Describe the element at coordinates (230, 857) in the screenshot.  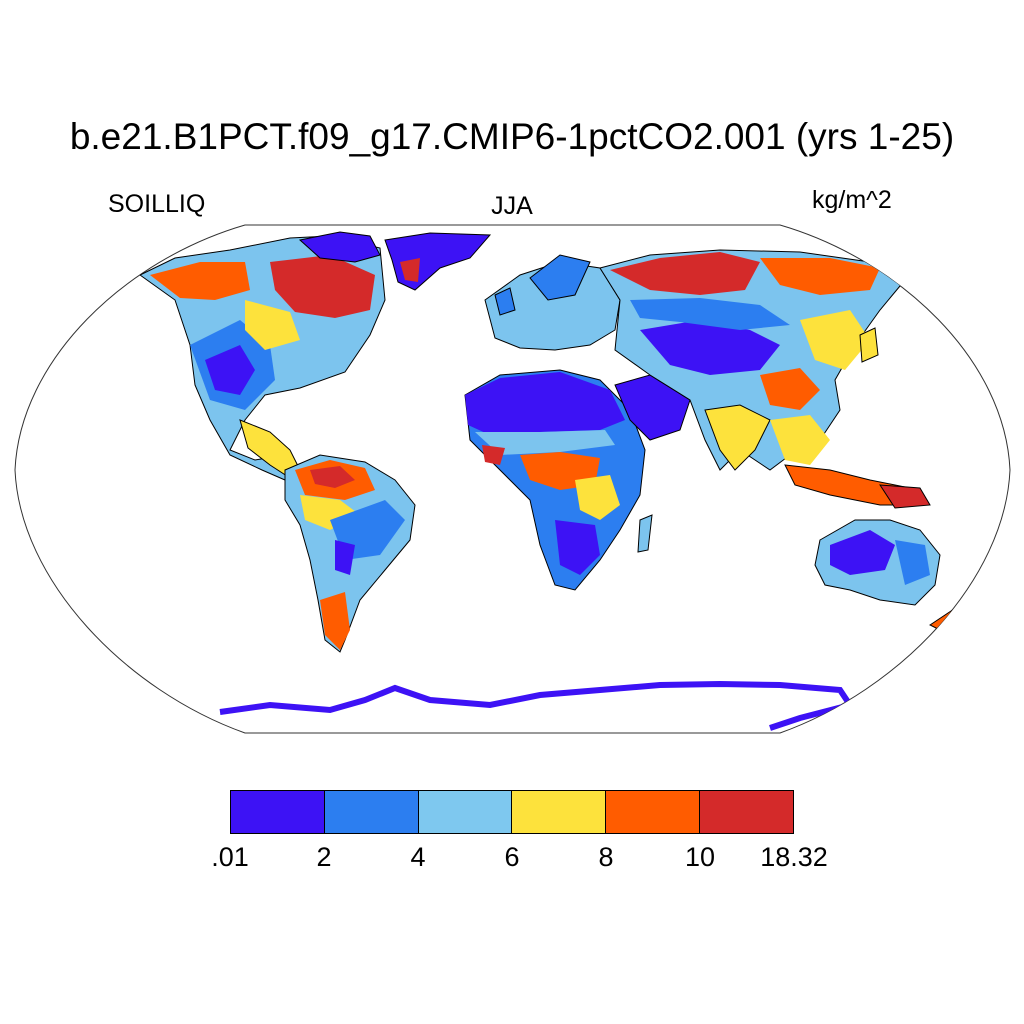
I see `colorbar-tick-label: .01` at that location.